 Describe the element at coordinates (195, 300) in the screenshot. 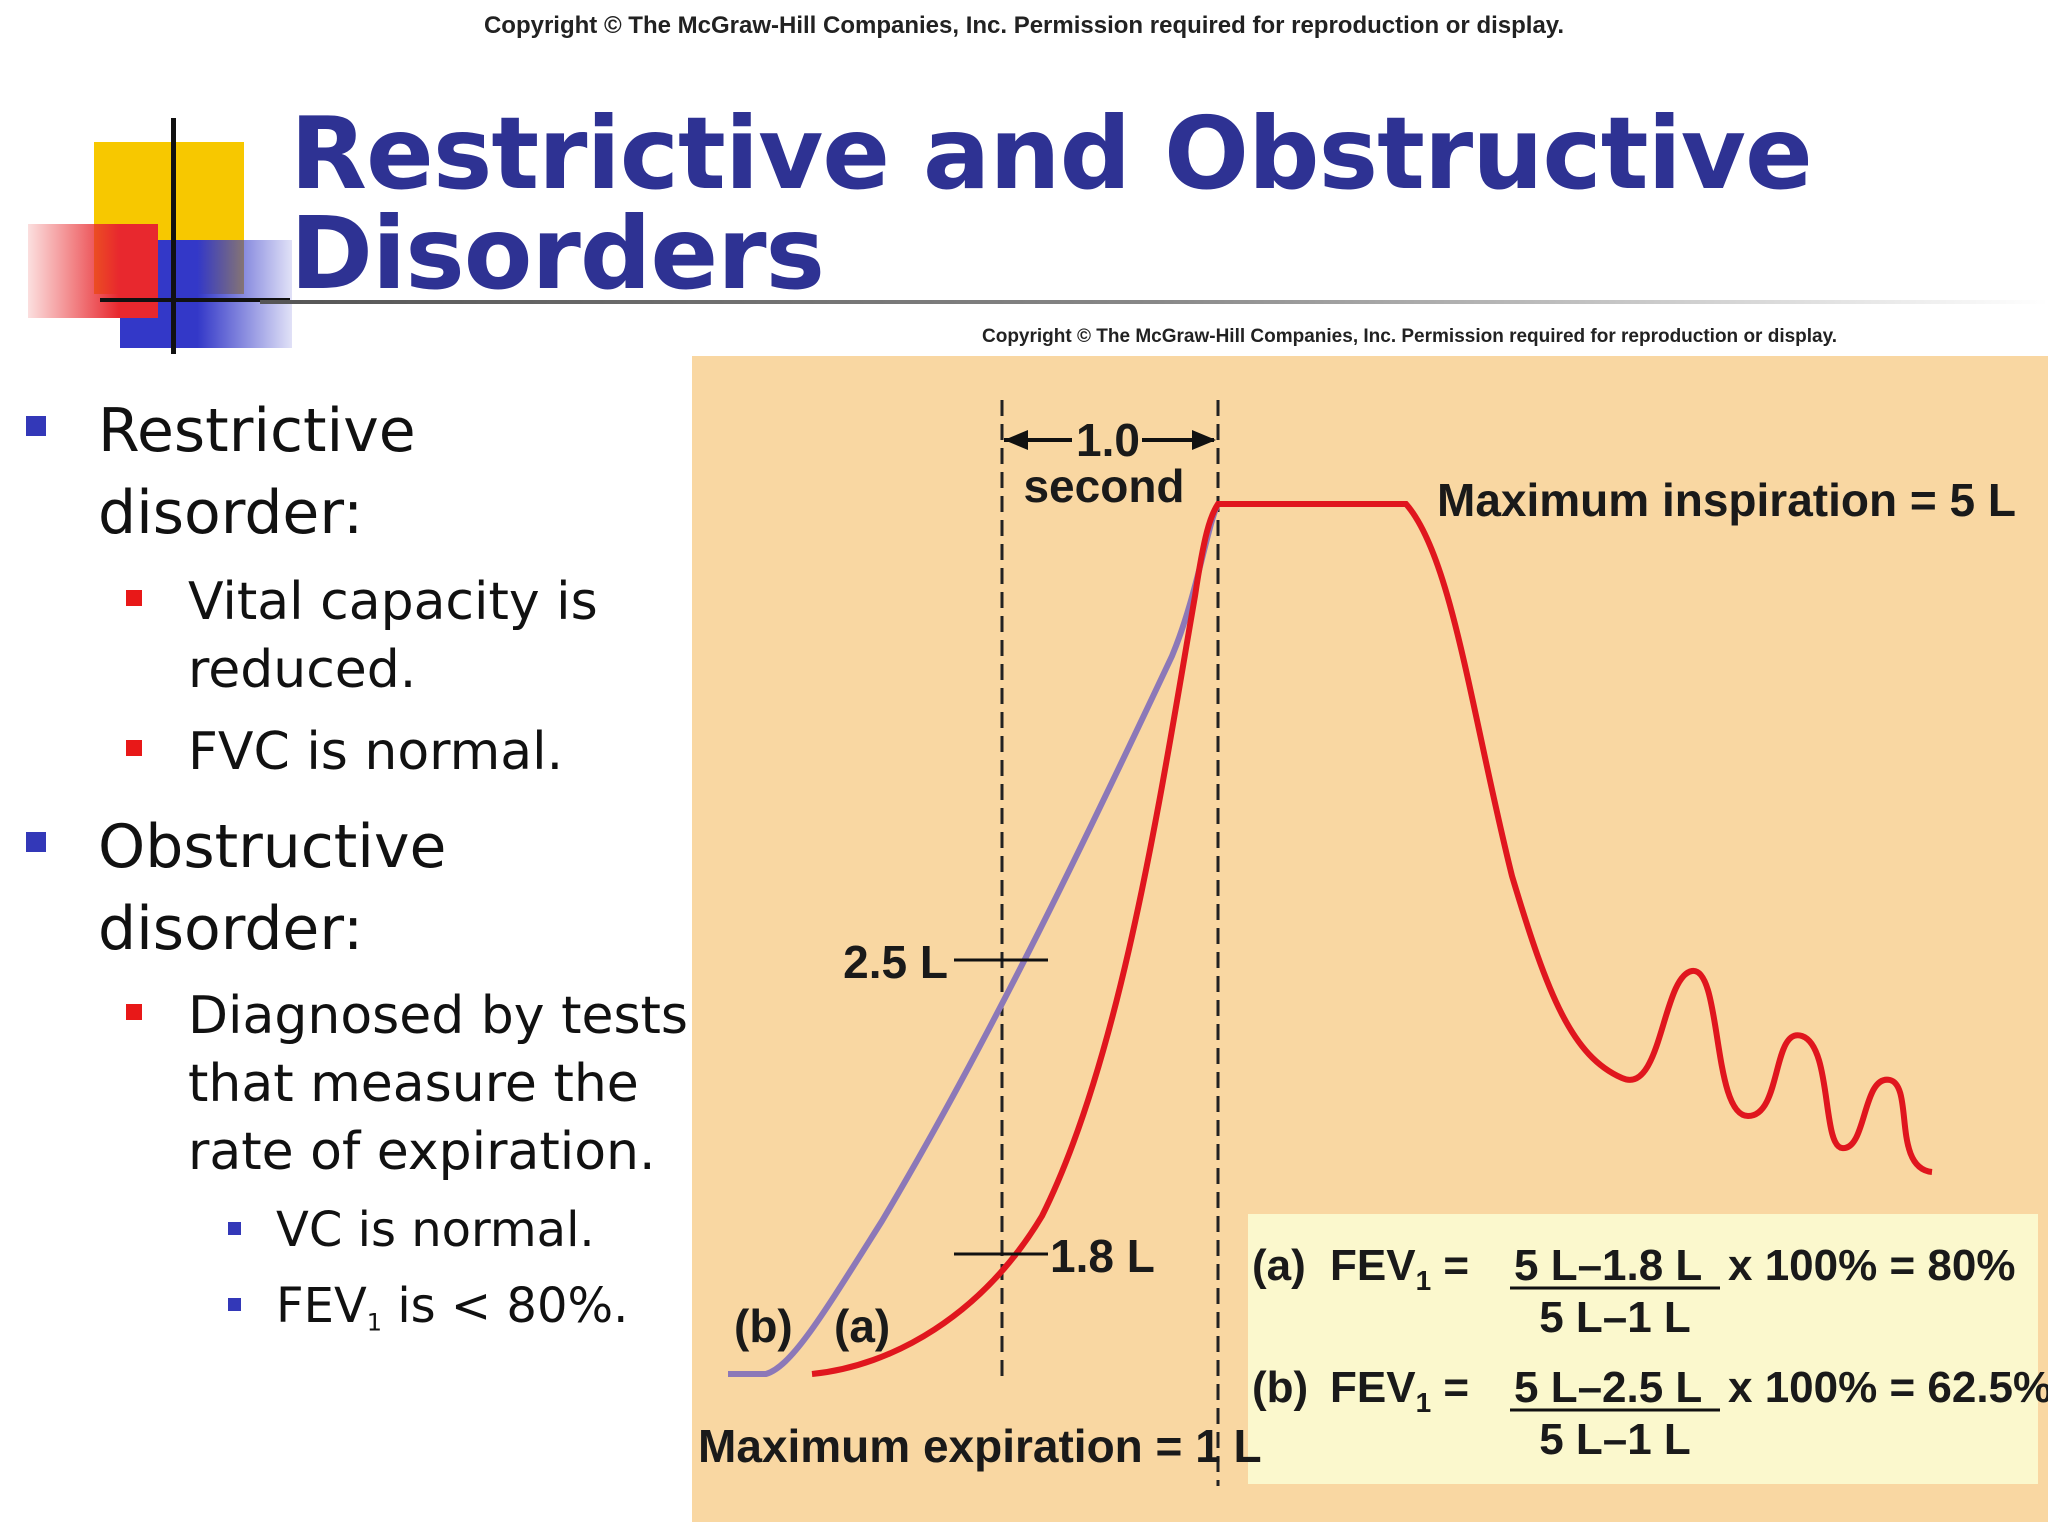

I see `decorative-horizontal-line` at that location.